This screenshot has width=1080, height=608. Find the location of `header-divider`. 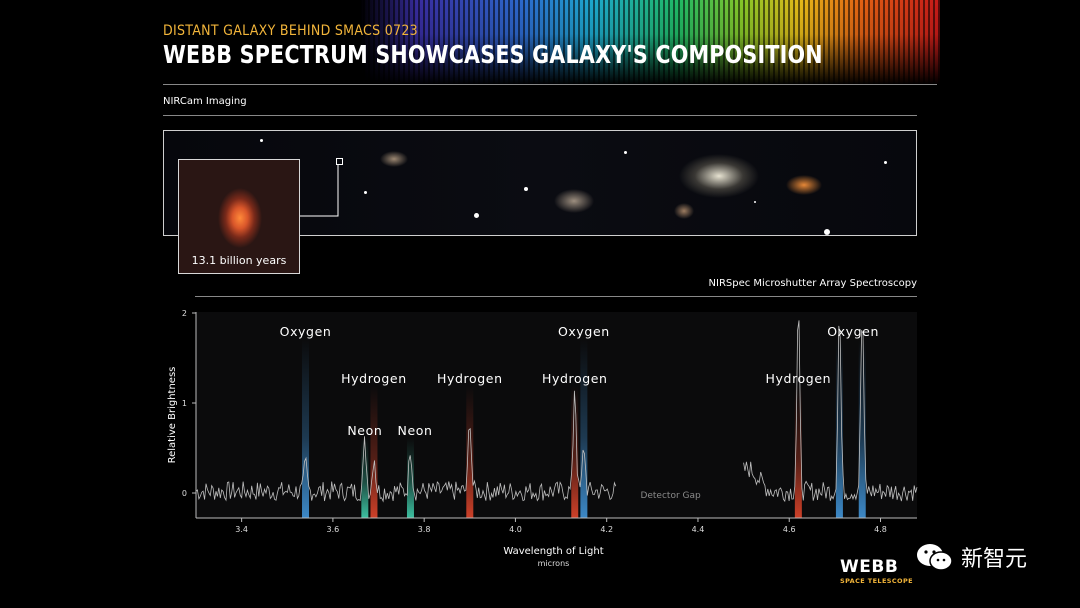

header-divider is located at coordinates (550, 84).